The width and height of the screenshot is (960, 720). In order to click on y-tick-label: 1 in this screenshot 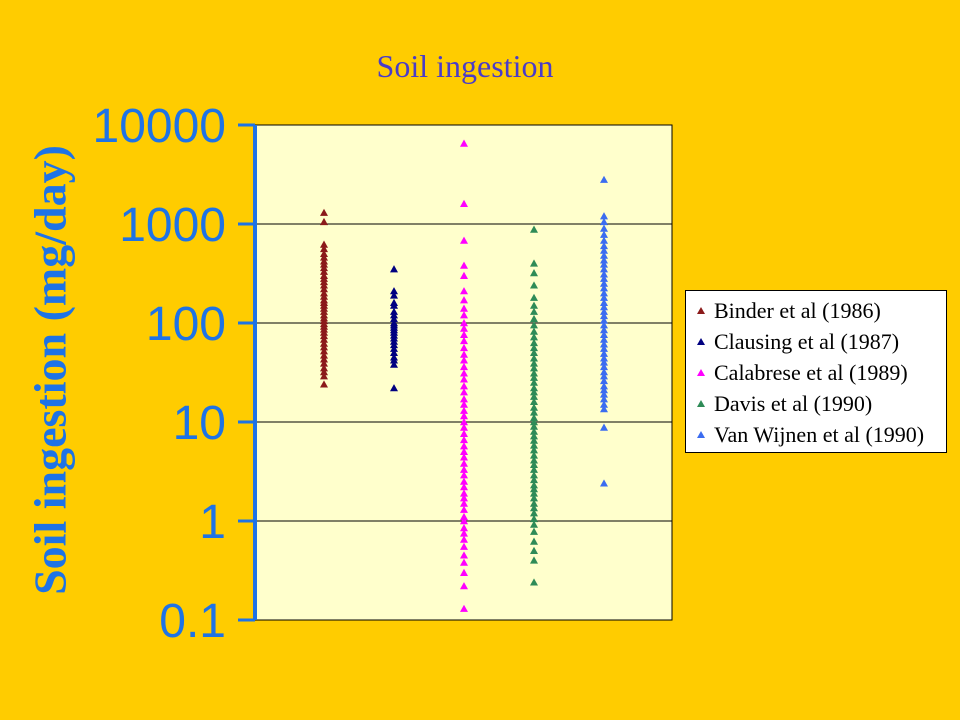, I will do `click(212, 522)`.